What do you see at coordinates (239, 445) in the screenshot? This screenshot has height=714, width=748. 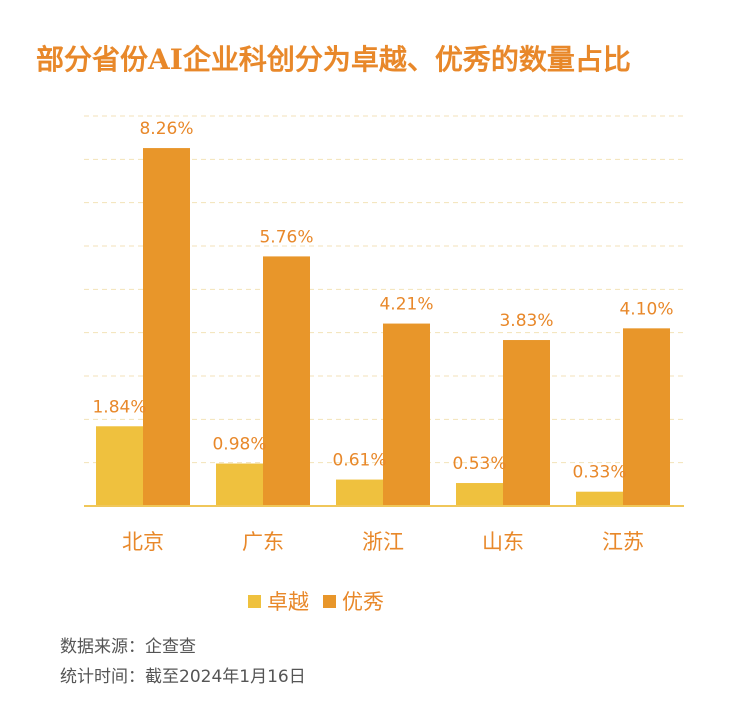 I see `data-label-excellent: 0.98%` at bounding box center [239, 445].